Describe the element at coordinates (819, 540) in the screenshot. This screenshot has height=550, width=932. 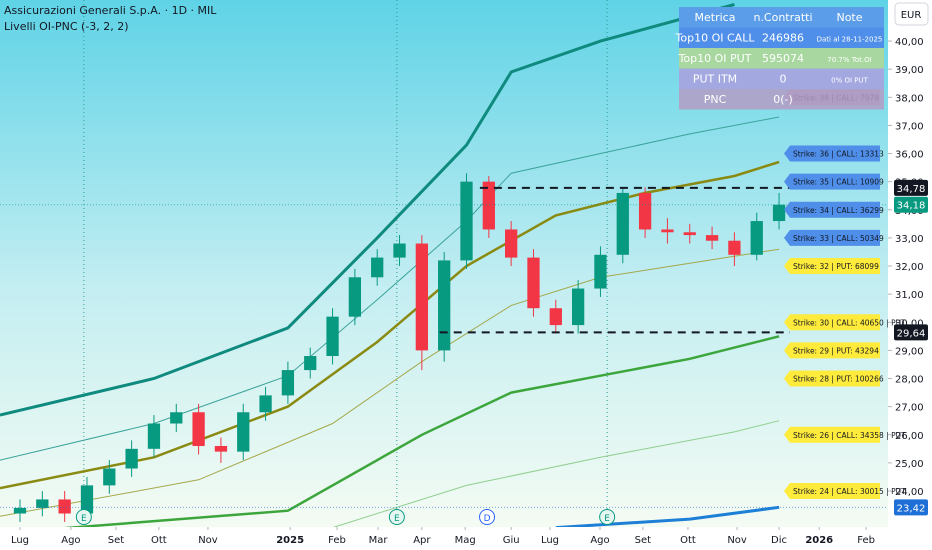
I see `x-tick-label: 2026` at that location.